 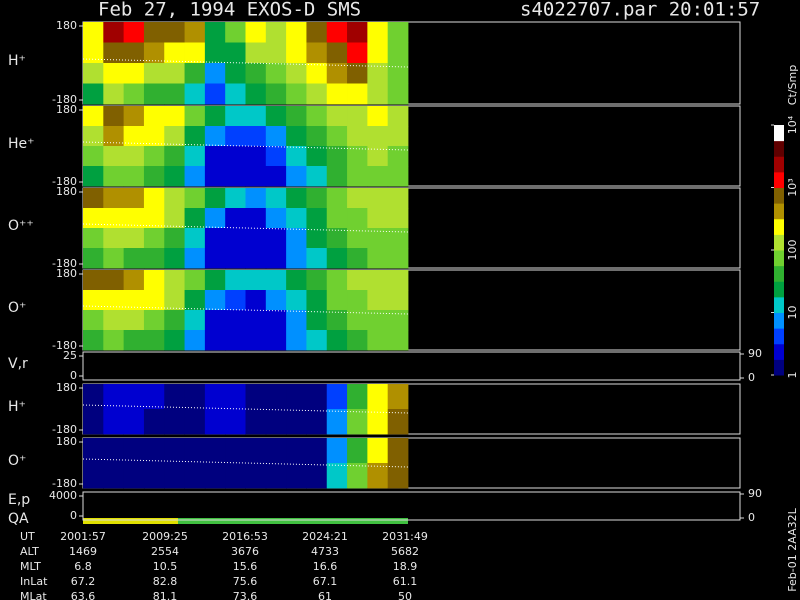 What do you see at coordinates (792, 187) in the screenshot?
I see `colorbar-tick-label: 10³` at bounding box center [792, 187].